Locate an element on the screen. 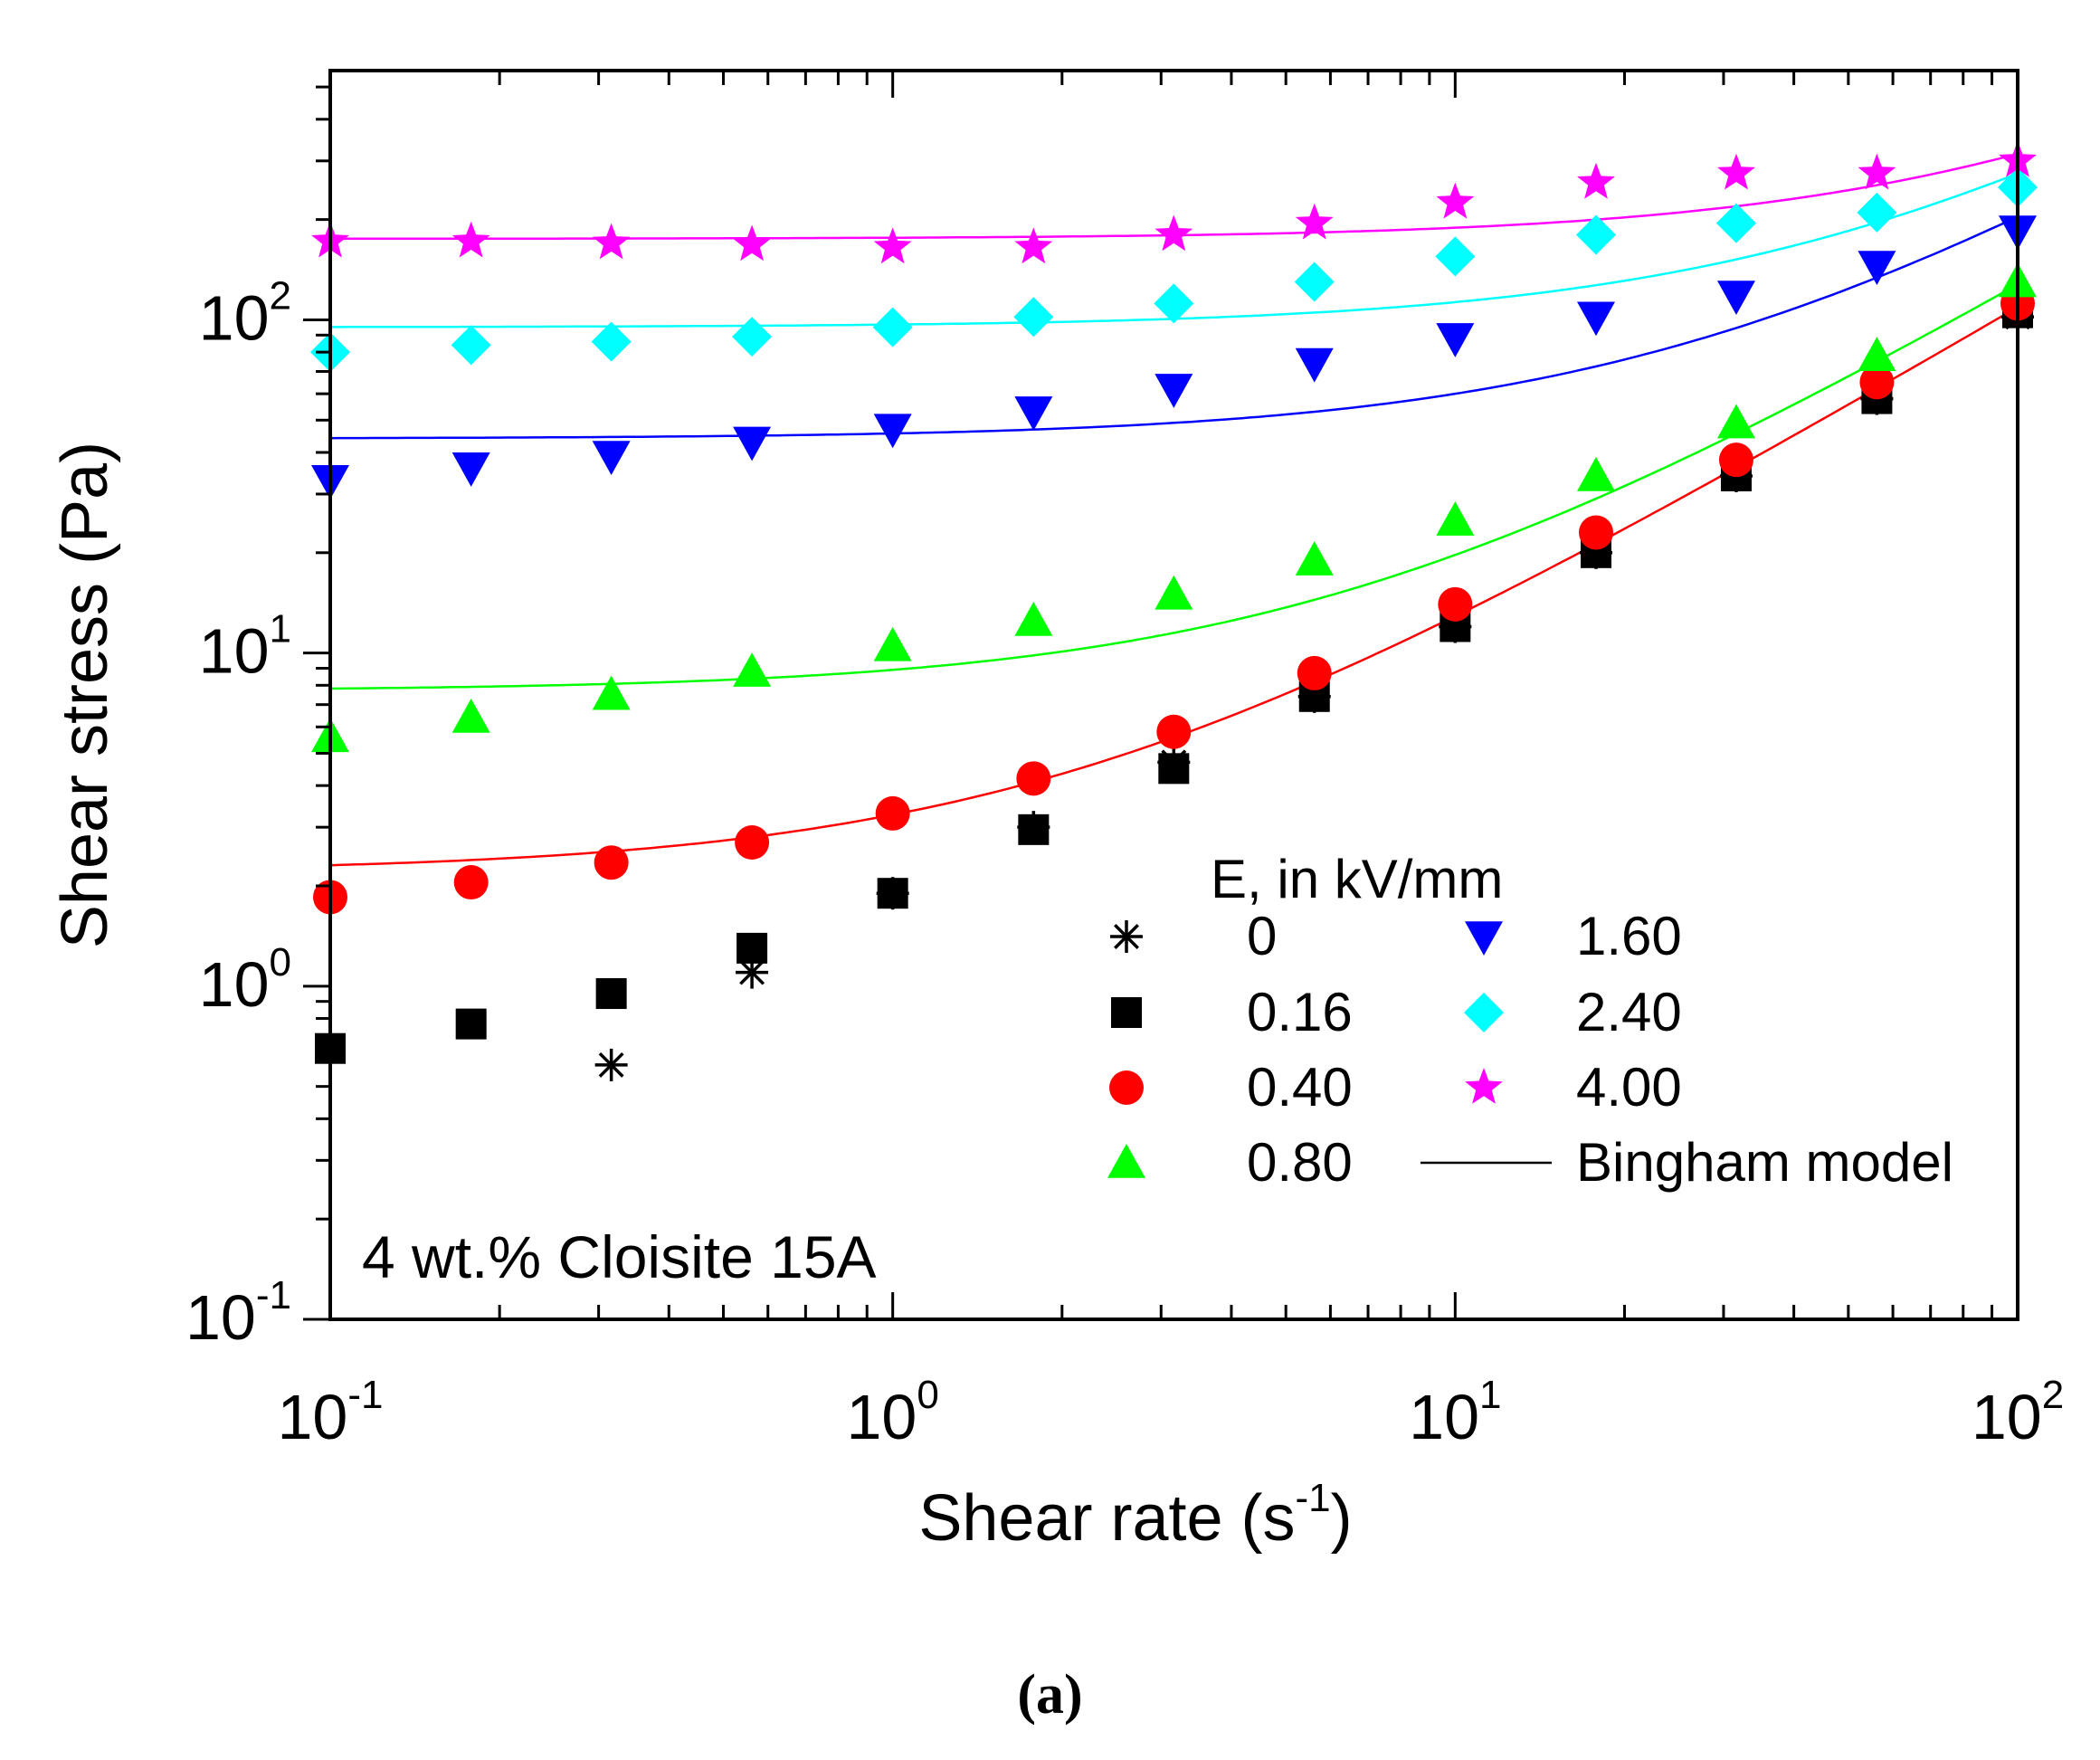 The height and width of the screenshot is (1760, 2100). legend-label: 0.80 is located at coordinates (1300, 1163).